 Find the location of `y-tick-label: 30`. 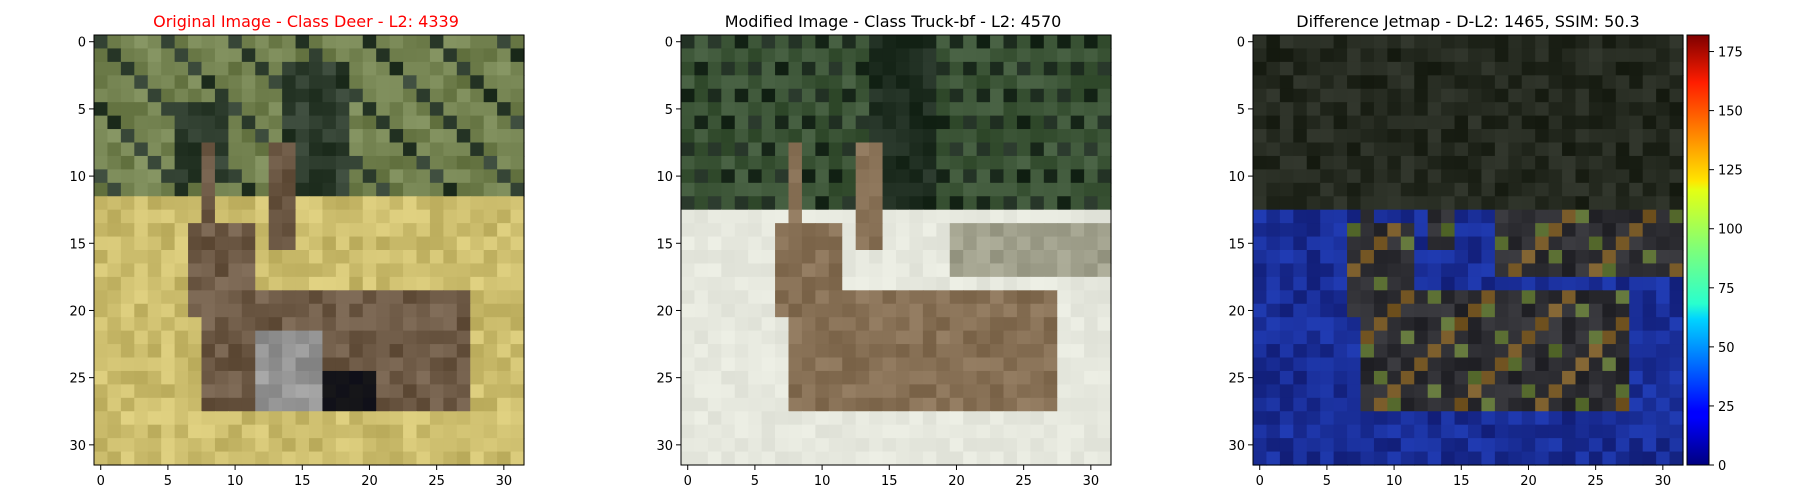

y-tick-label: 30 is located at coordinates (77, 446).